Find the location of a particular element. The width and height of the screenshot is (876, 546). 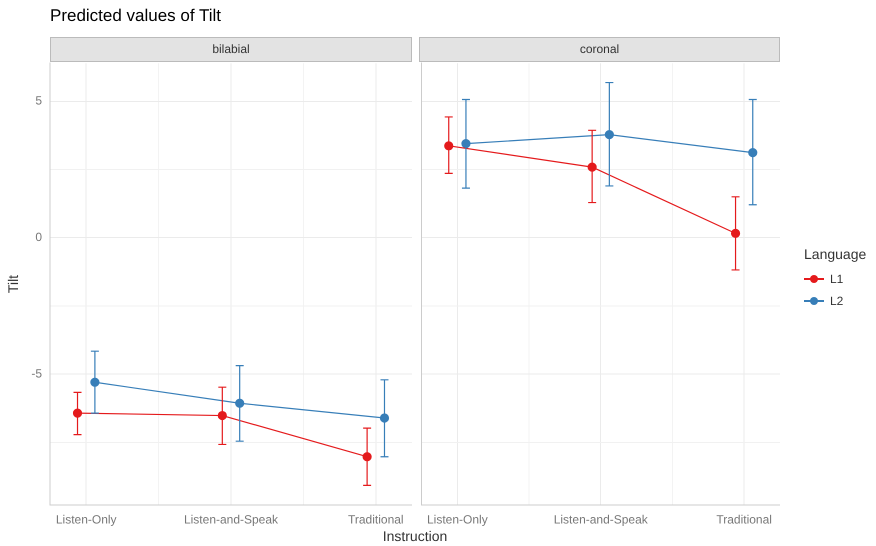

legend-label: L1 is located at coordinates (837, 279).